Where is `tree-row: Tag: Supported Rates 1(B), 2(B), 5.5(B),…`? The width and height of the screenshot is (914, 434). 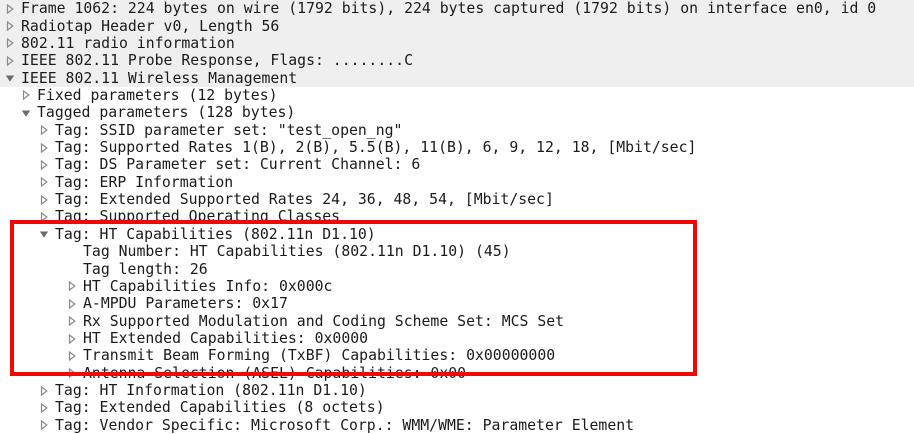 tree-row: Tag: Supported Rates 1(B), 2(B), 5.5(B),… is located at coordinates (457, 147).